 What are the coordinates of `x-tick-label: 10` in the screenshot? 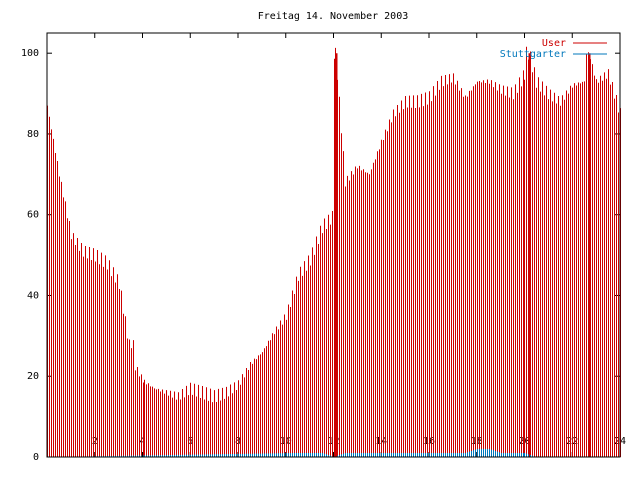 It's located at (286, 441).